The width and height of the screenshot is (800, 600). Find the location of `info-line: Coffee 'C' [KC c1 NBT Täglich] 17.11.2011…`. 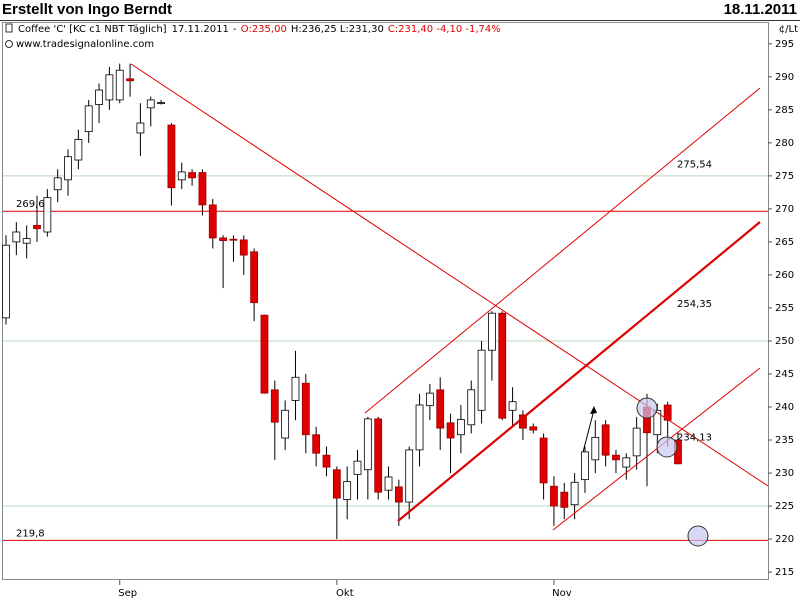

info-line: Coffee 'C' [KC c1 NBT Täglich] 17.11.2011… is located at coordinates (259, 29).